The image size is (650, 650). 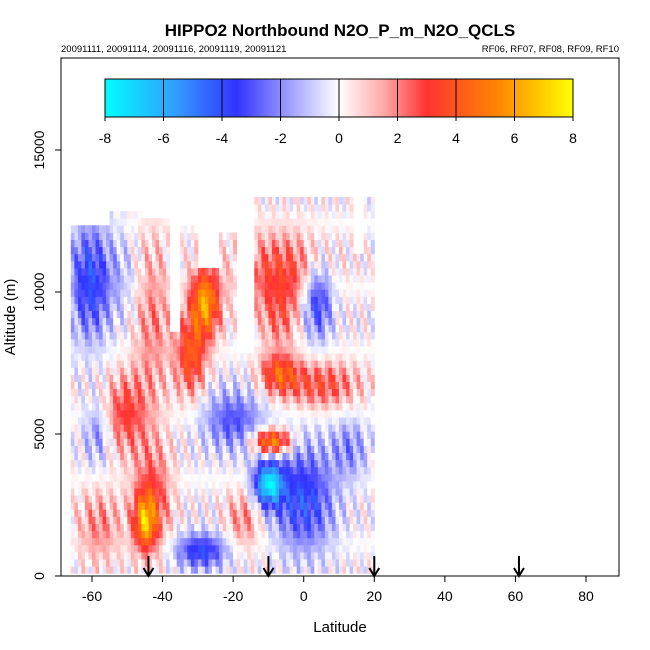 I want to click on x-tick-label: 40, so click(x=445, y=596).